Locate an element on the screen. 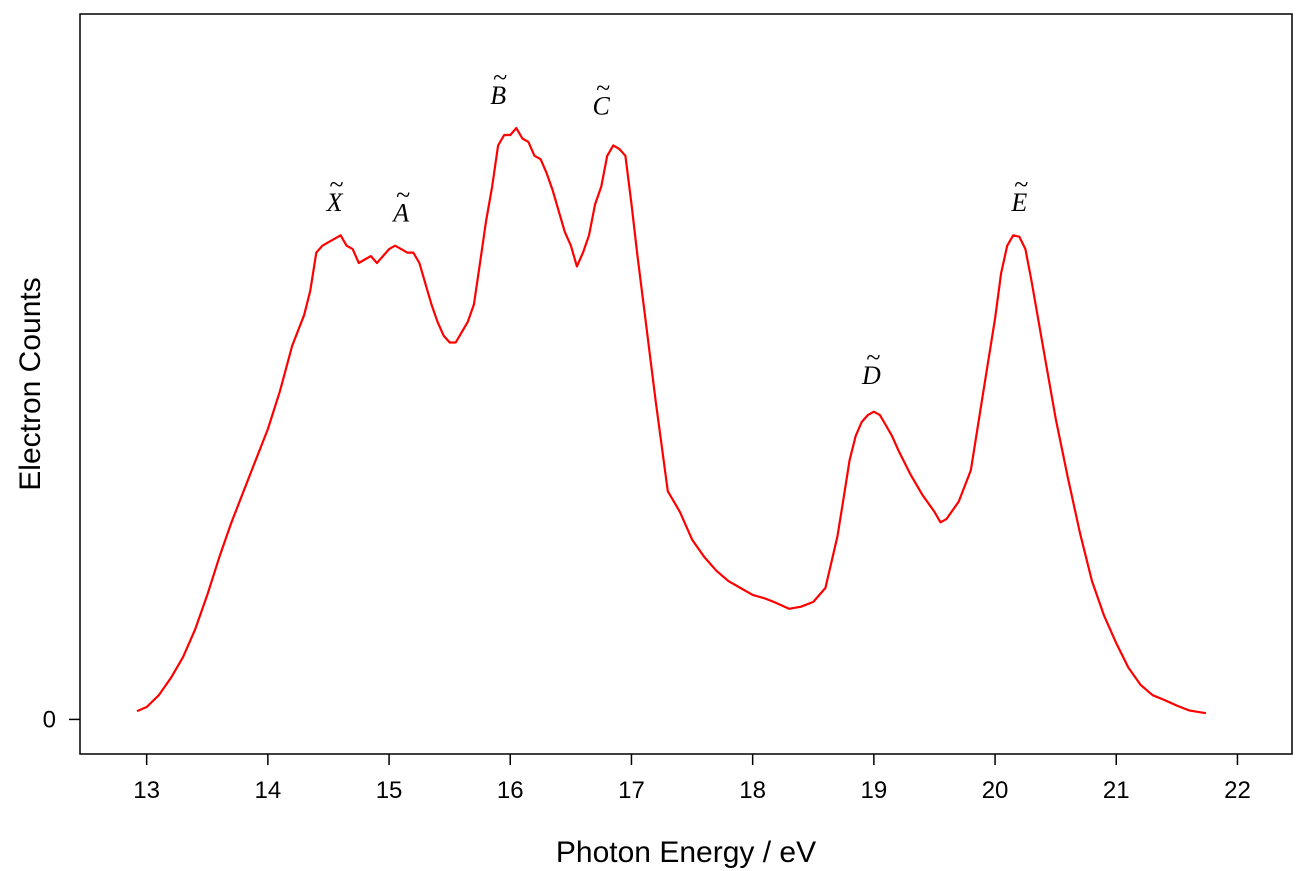 Image resolution: width=1298 pixels, height=871 pixels. x-tick-label: 21 is located at coordinates (1116, 790).